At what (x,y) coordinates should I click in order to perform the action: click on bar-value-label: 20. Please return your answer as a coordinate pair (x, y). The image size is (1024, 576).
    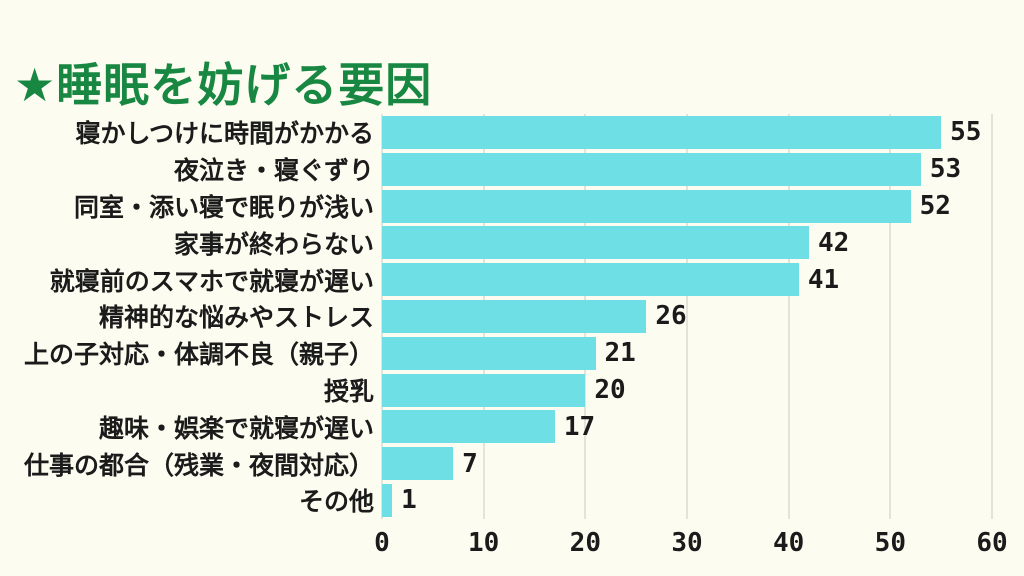
    Looking at the image, I should click on (610, 389).